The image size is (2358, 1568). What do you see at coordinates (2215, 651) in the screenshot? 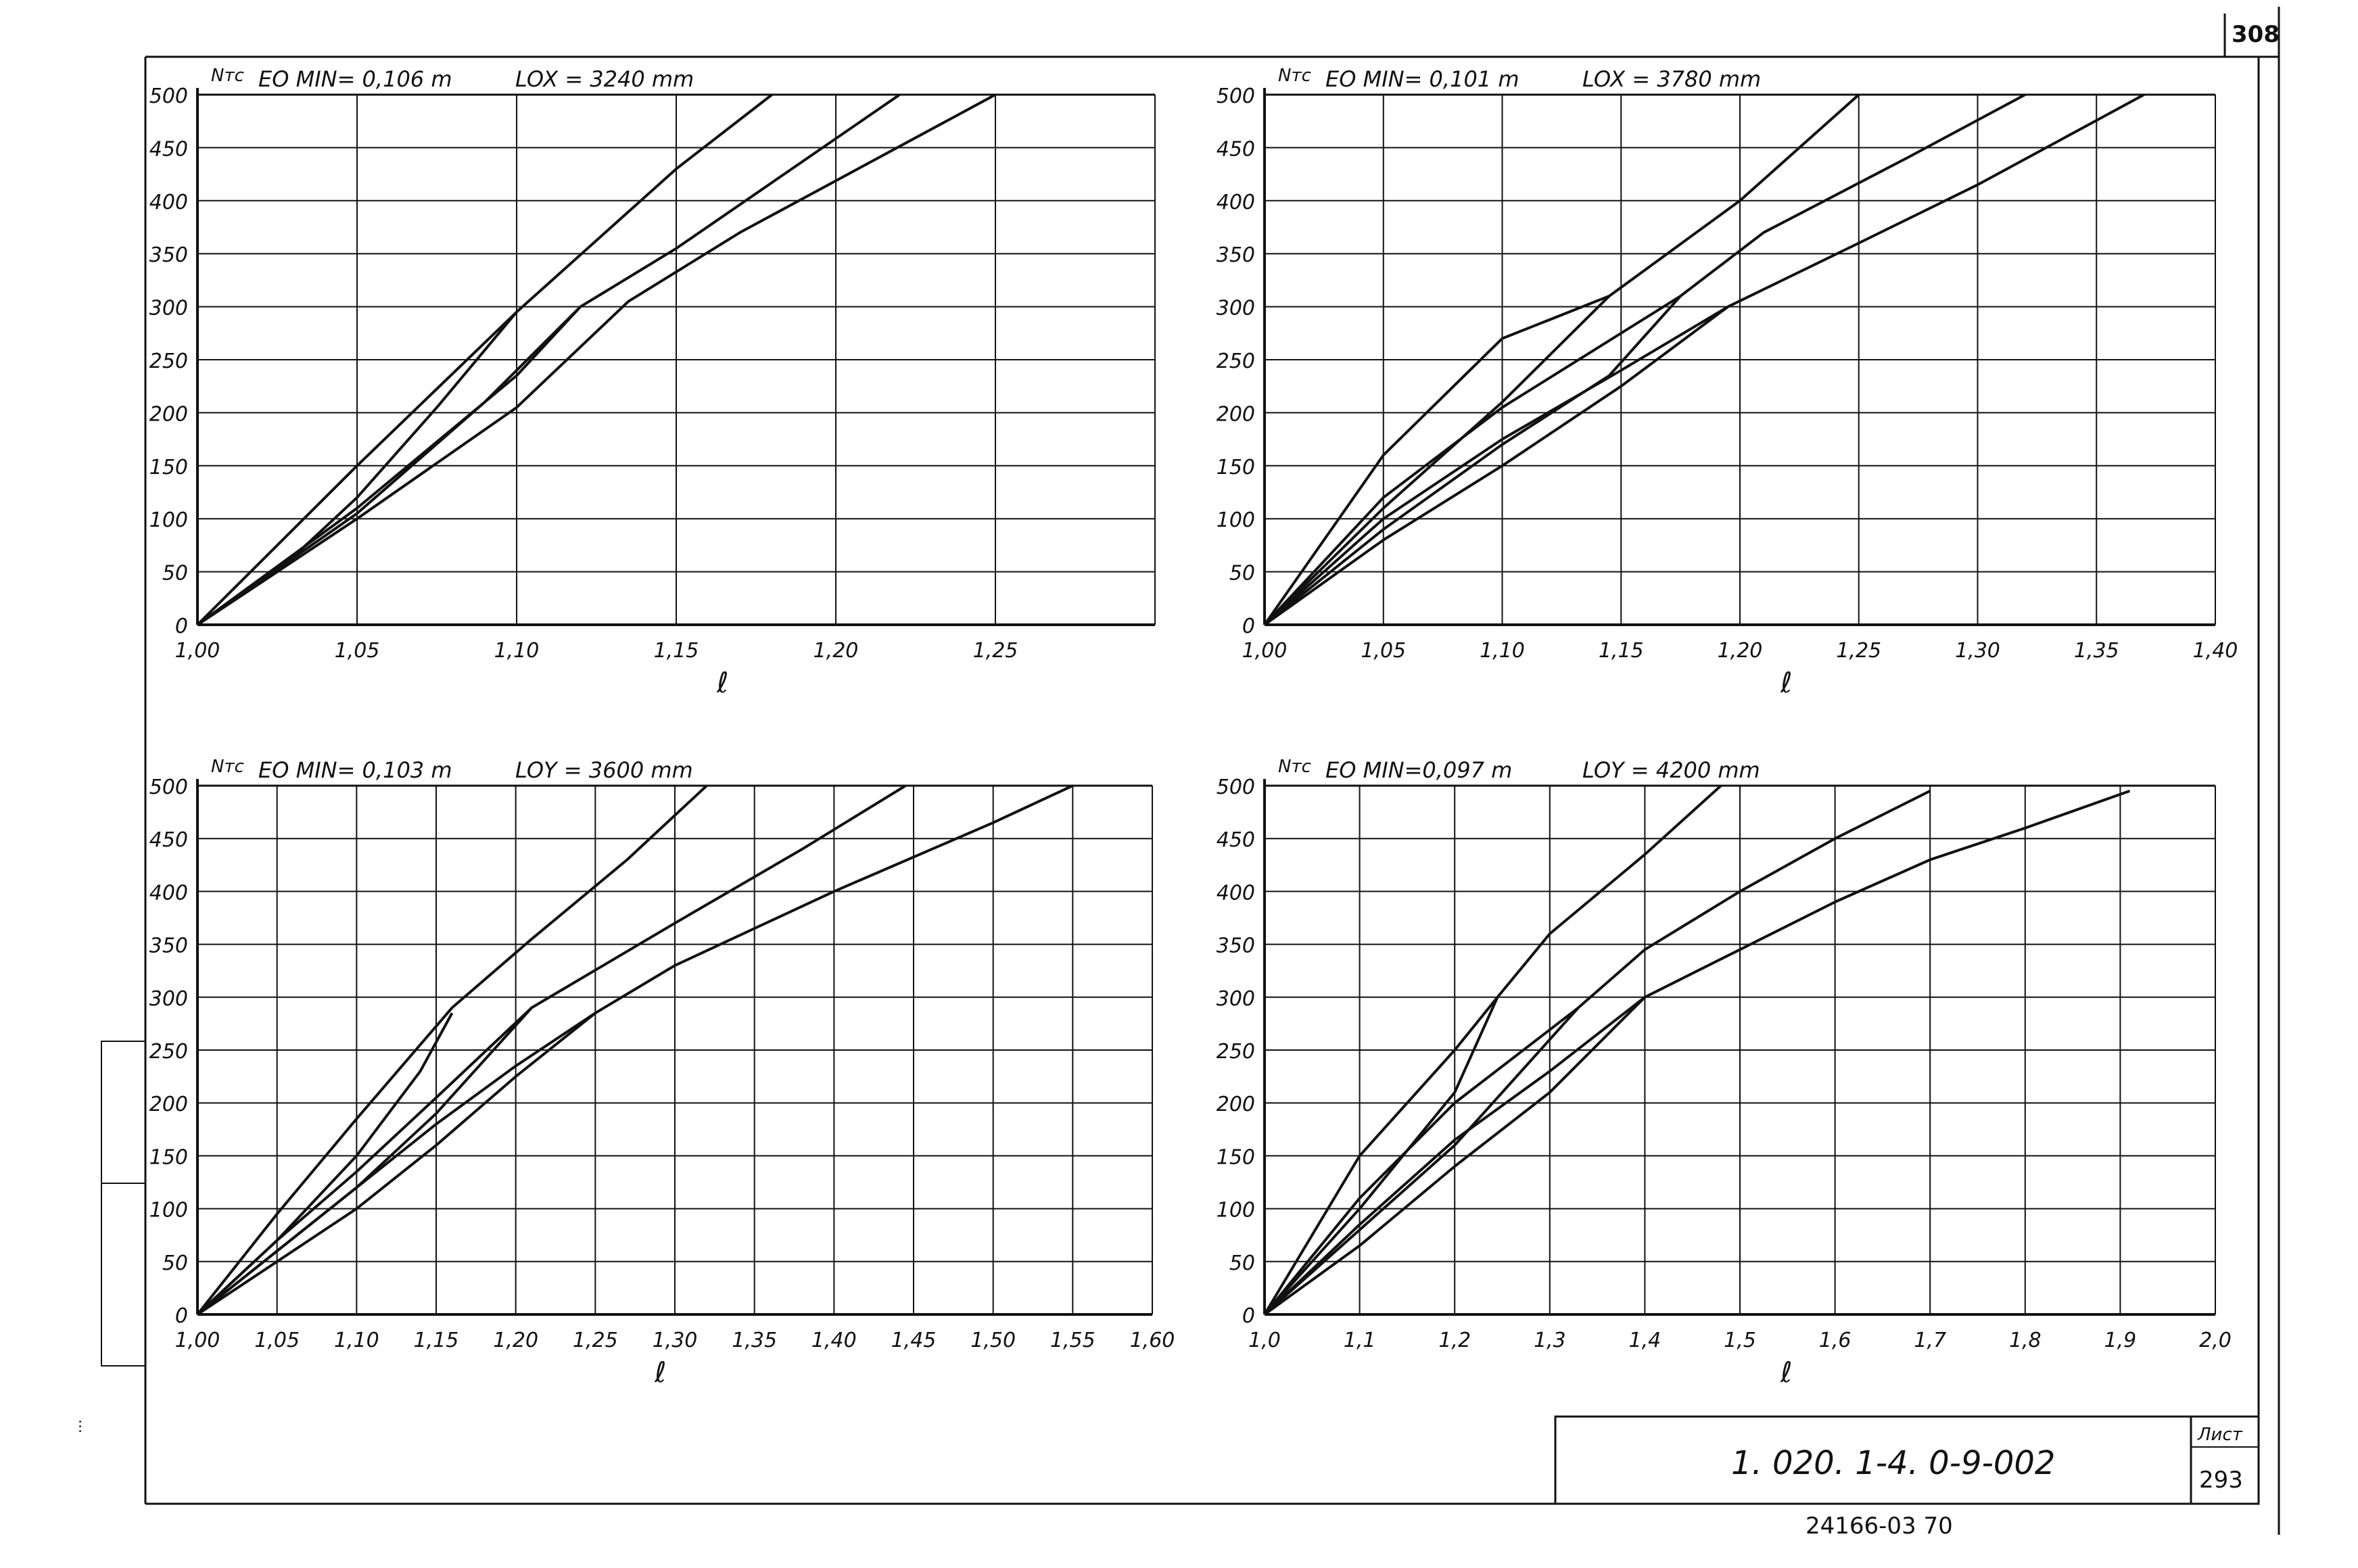
I see `x-tick-label: 1,40` at bounding box center [2215, 651].